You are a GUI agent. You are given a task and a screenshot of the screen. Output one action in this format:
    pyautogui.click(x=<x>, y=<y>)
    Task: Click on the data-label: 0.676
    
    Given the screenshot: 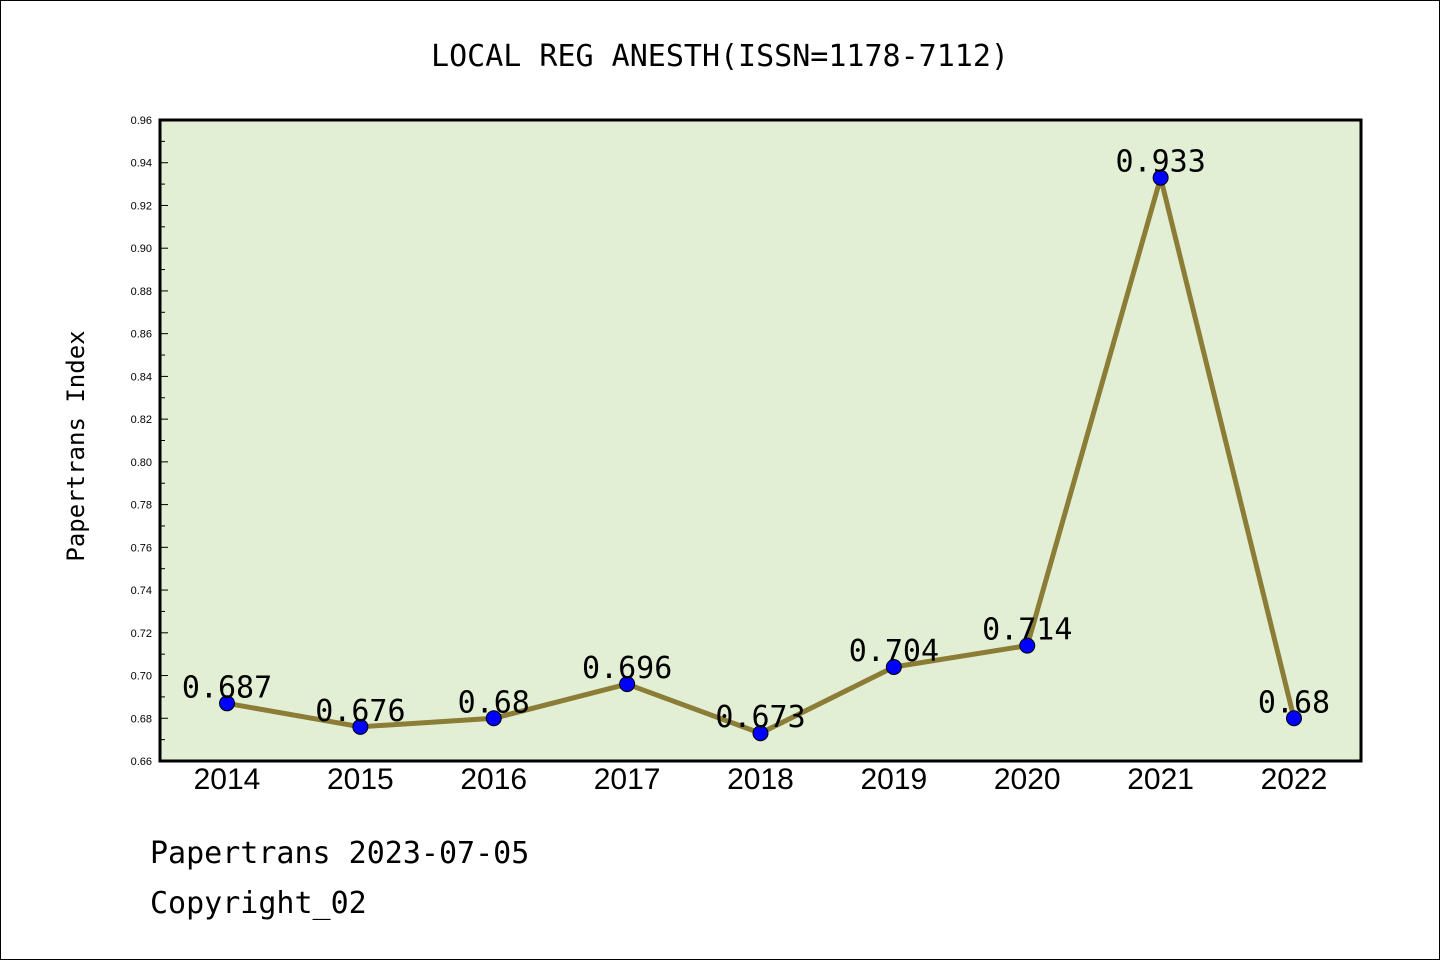 What is the action you would take?
    pyautogui.click(x=360, y=711)
    